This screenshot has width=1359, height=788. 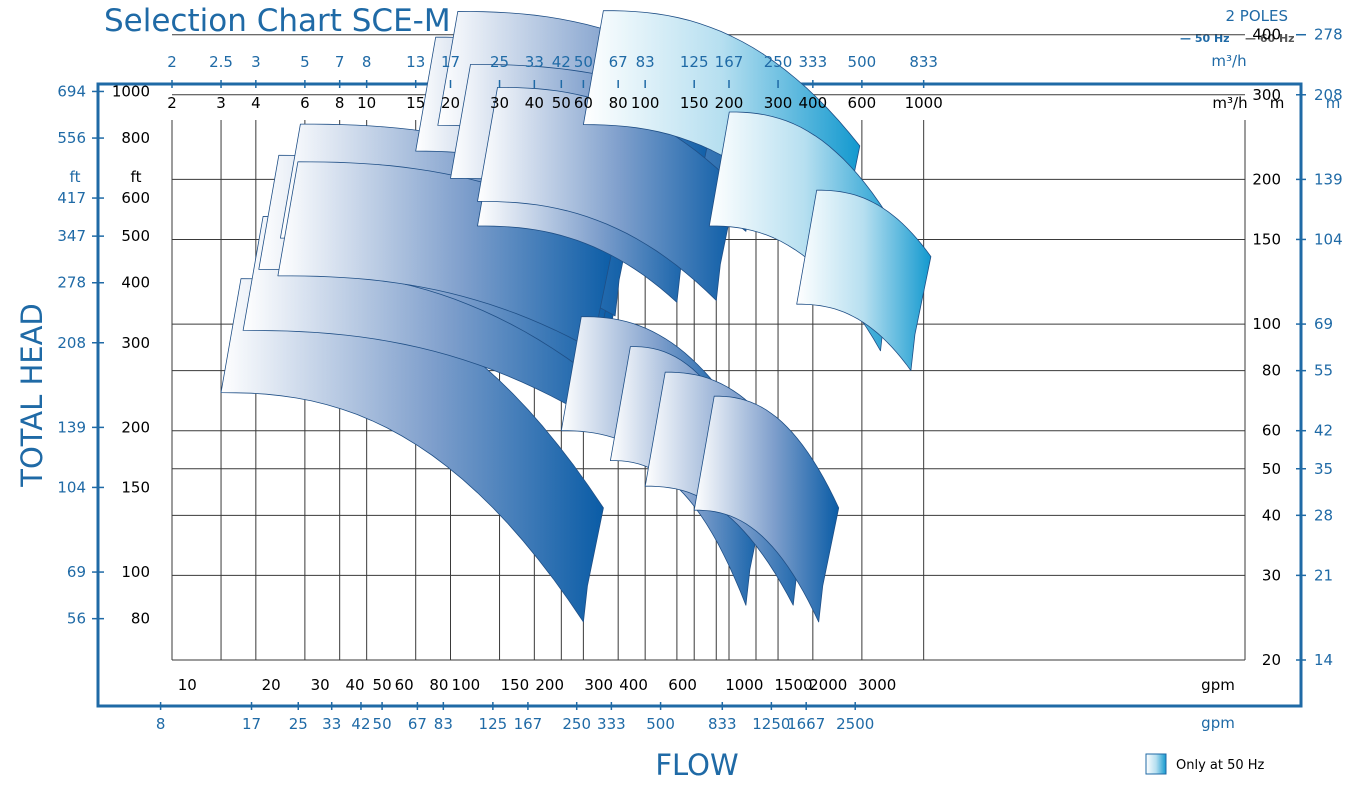 What do you see at coordinates (135, 198) in the screenshot?
I see `tick-left-60hz: 600` at bounding box center [135, 198].